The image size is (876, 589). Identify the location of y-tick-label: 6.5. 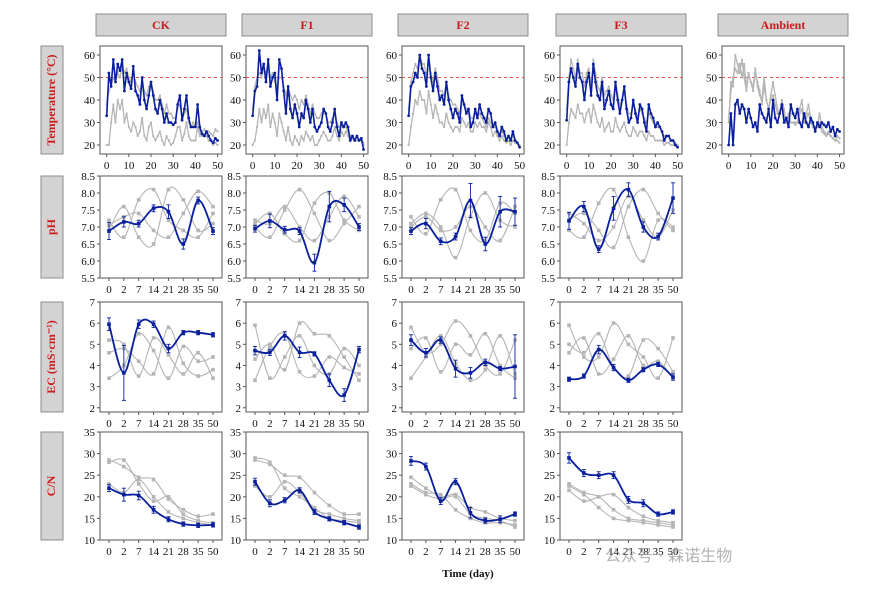
(234, 245).